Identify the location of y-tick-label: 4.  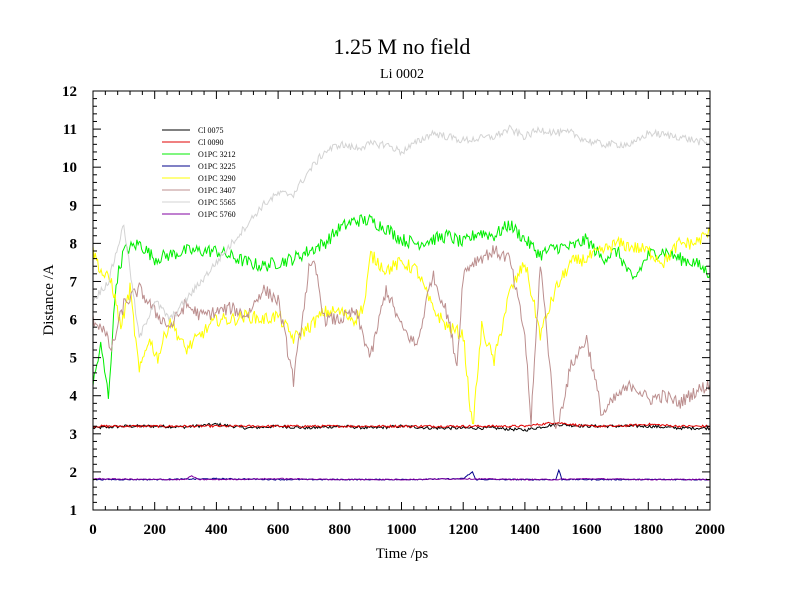
(74, 397).